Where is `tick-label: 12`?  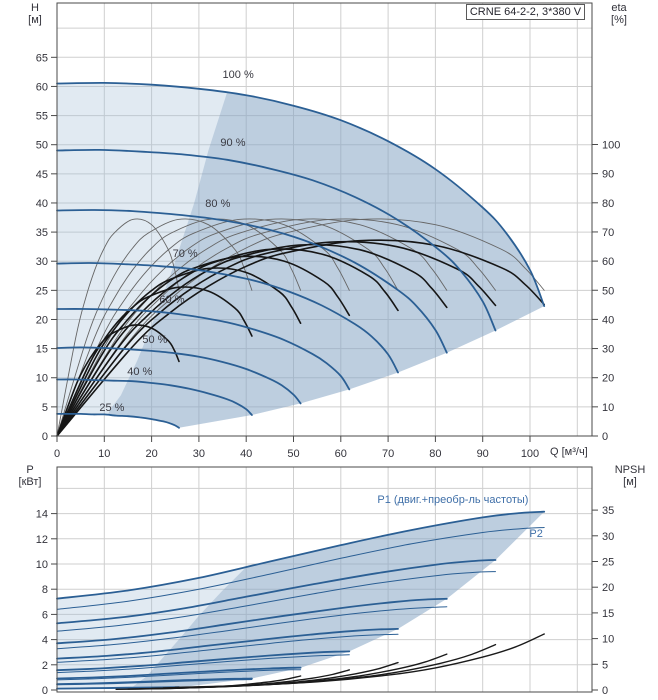
tick-label: 12 is located at coordinates (42, 540).